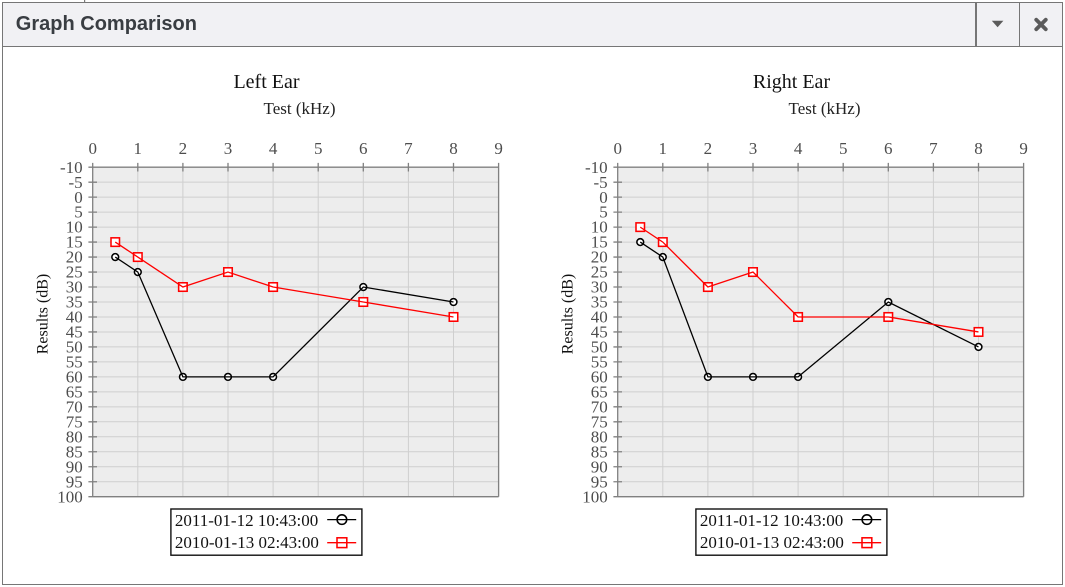 The width and height of the screenshot is (1065, 587). Describe the element at coordinates (106, 24) in the screenshot. I see `svg-text: Graph Comparison` at that location.